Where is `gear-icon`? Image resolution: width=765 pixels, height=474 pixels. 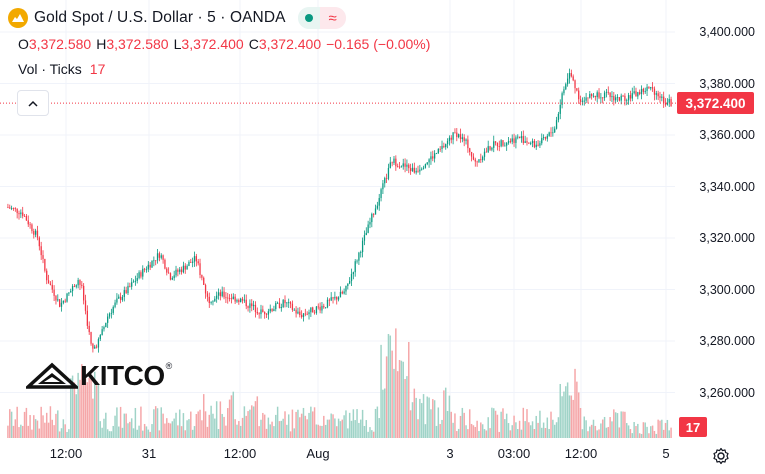 gear-icon is located at coordinates (721, 458).